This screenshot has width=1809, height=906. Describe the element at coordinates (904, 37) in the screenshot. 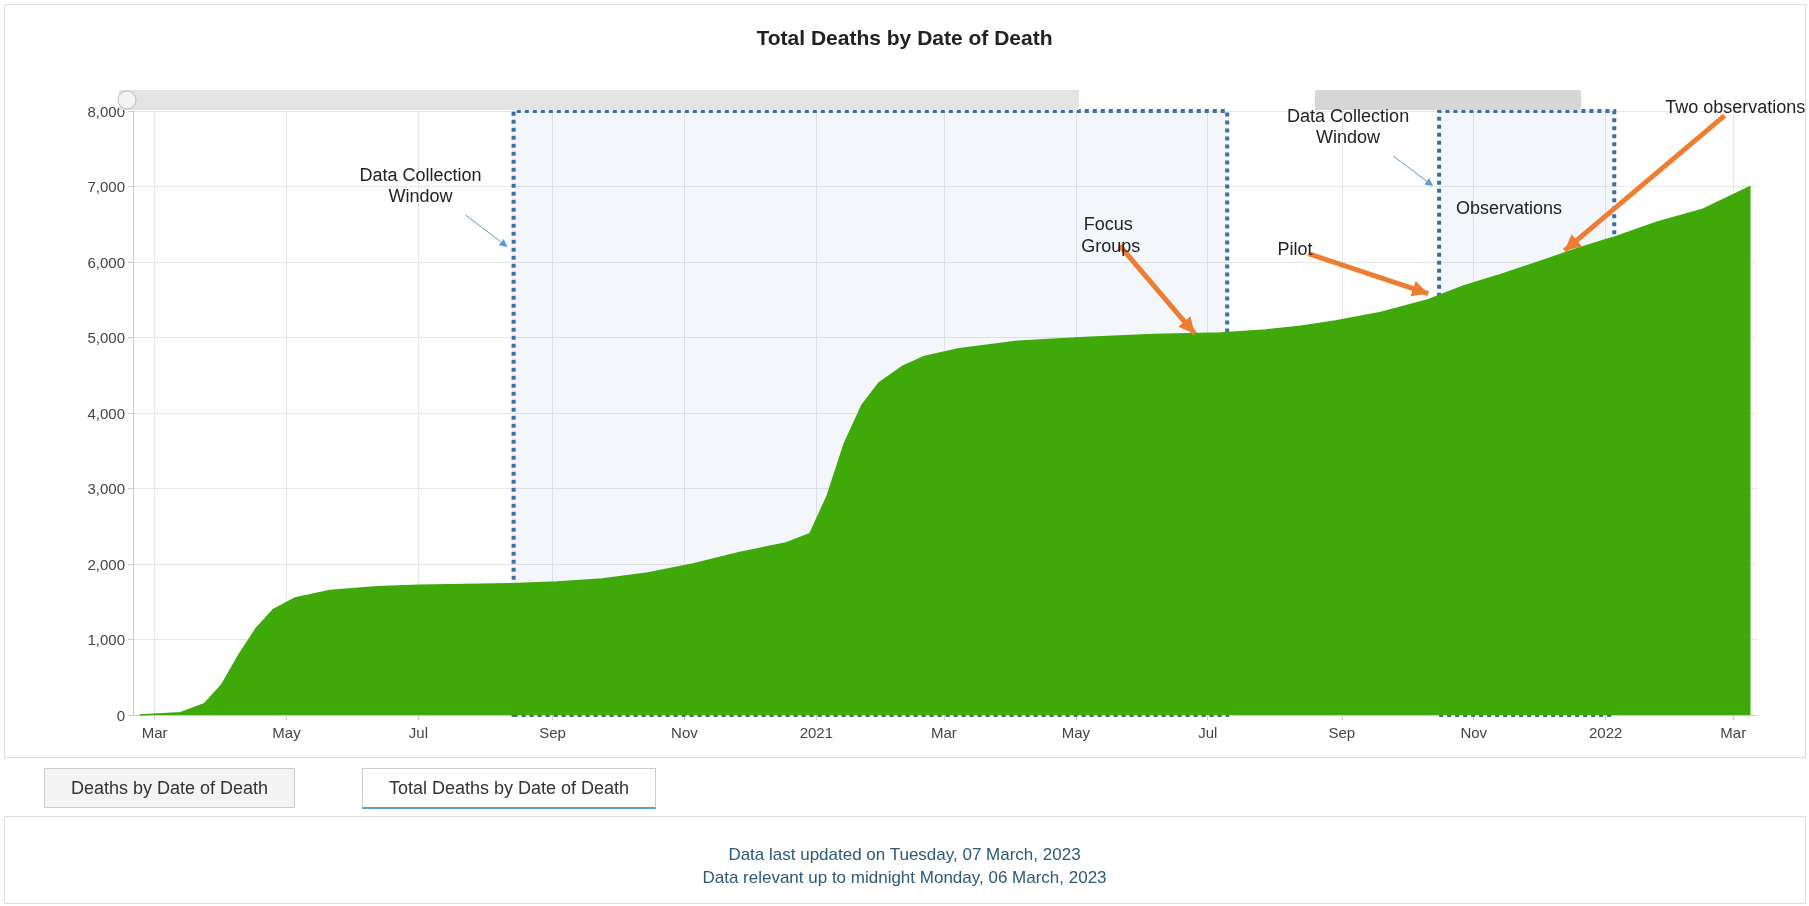

I see `chart-title: Total Deaths by Date of Death` at that location.